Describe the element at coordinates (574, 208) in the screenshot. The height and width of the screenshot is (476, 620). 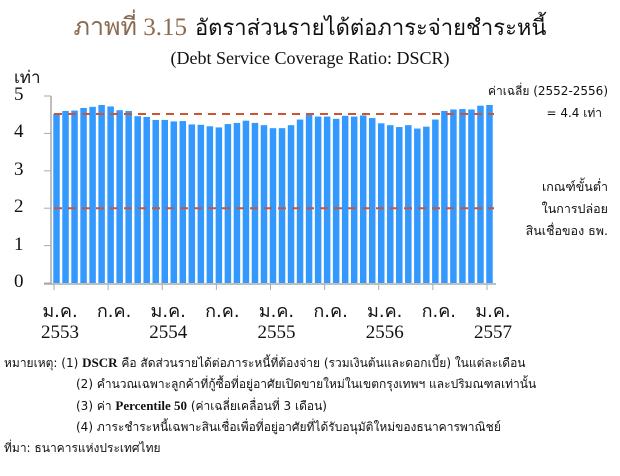
I see `threshold-label-2: ในการปล่อย` at that location.